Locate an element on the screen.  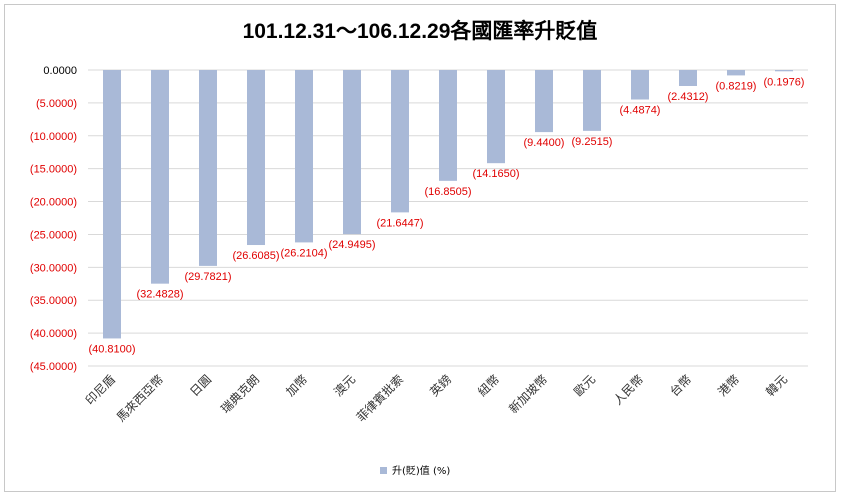
legend: 升(貶)值 (%) is located at coordinates (415, 470).